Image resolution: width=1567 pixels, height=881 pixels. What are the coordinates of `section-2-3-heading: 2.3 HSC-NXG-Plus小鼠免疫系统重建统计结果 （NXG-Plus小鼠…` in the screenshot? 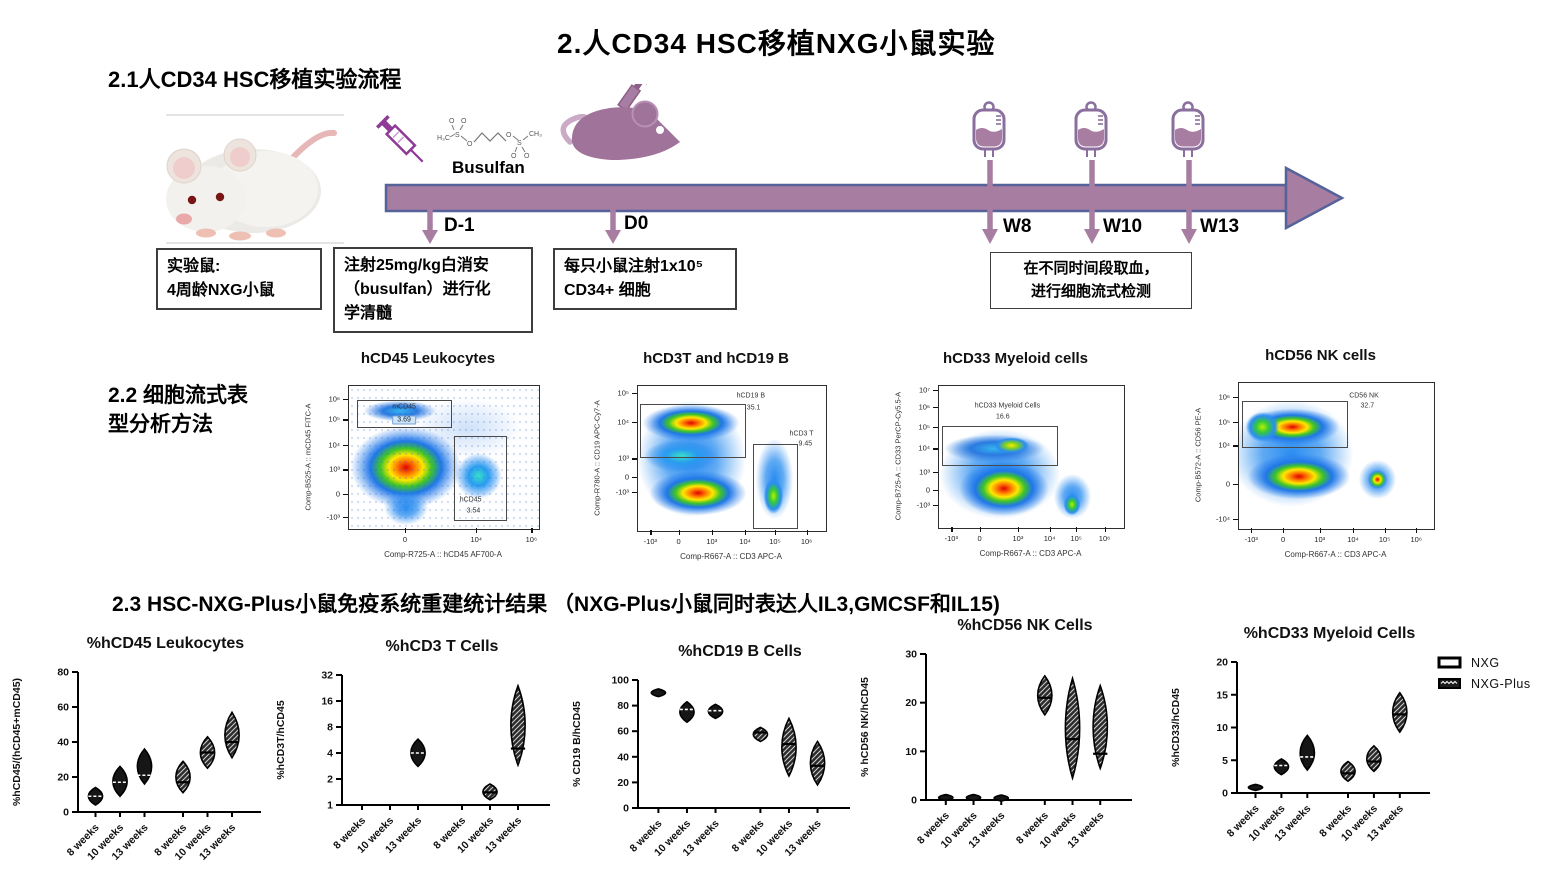 It's located at (556, 604).